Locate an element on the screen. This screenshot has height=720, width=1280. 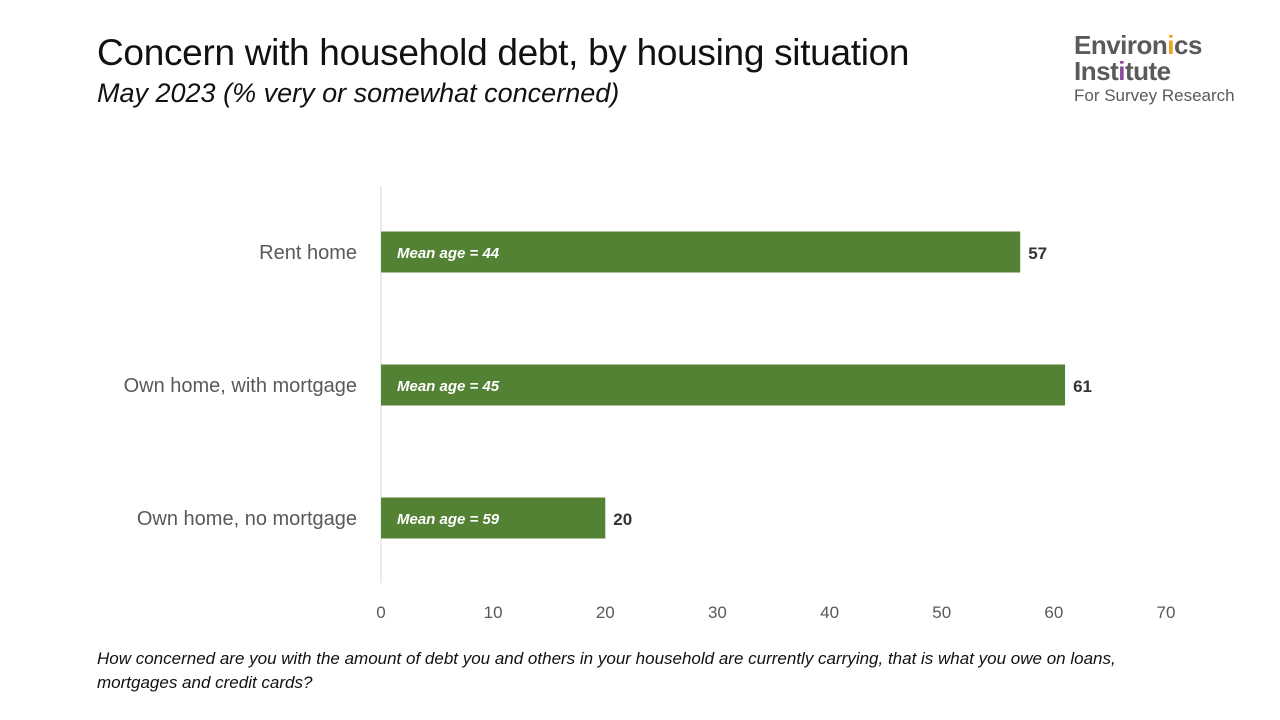
x-tick-label: 20 is located at coordinates (605, 612).